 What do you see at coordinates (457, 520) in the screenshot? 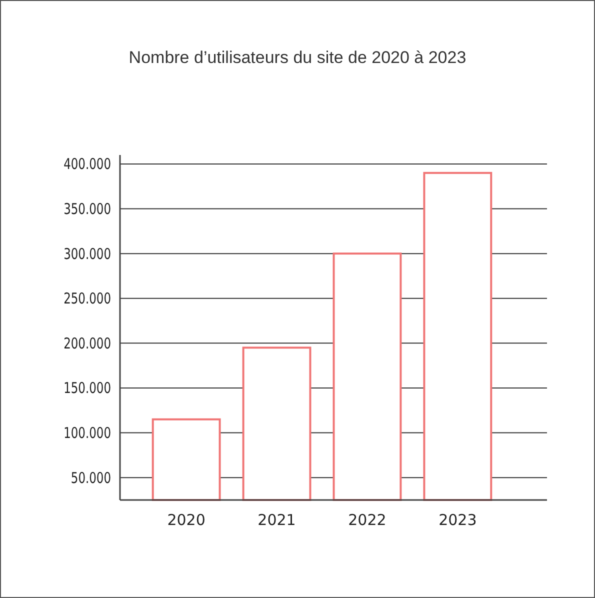
I see `x-tick-label: 2023` at bounding box center [457, 520].